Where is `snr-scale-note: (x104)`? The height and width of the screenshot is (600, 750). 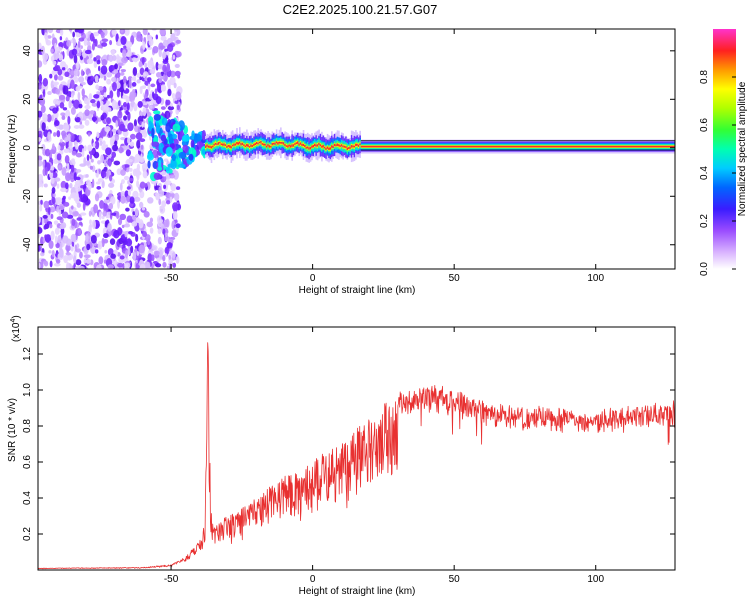 snr-scale-note: (x104) is located at coordinates (16, 328).